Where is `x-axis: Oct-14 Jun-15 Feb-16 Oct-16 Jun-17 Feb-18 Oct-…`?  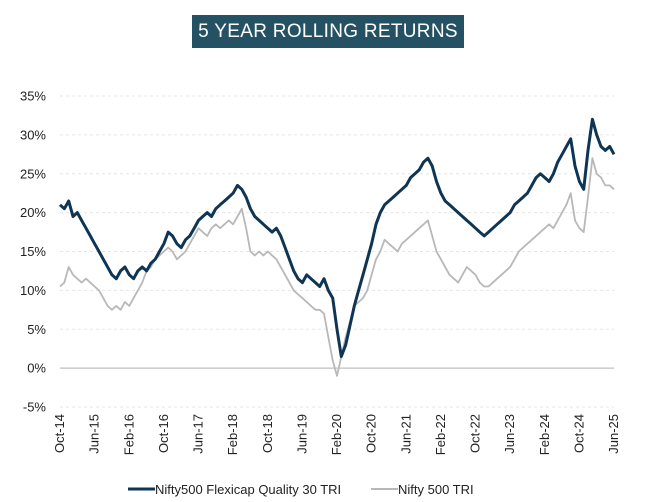 x-axis: Oct-14 Jun-15 Feb-16 Oct-16 Jun-17 Feb-18 Oct-… is located at coordinates (336, 411).